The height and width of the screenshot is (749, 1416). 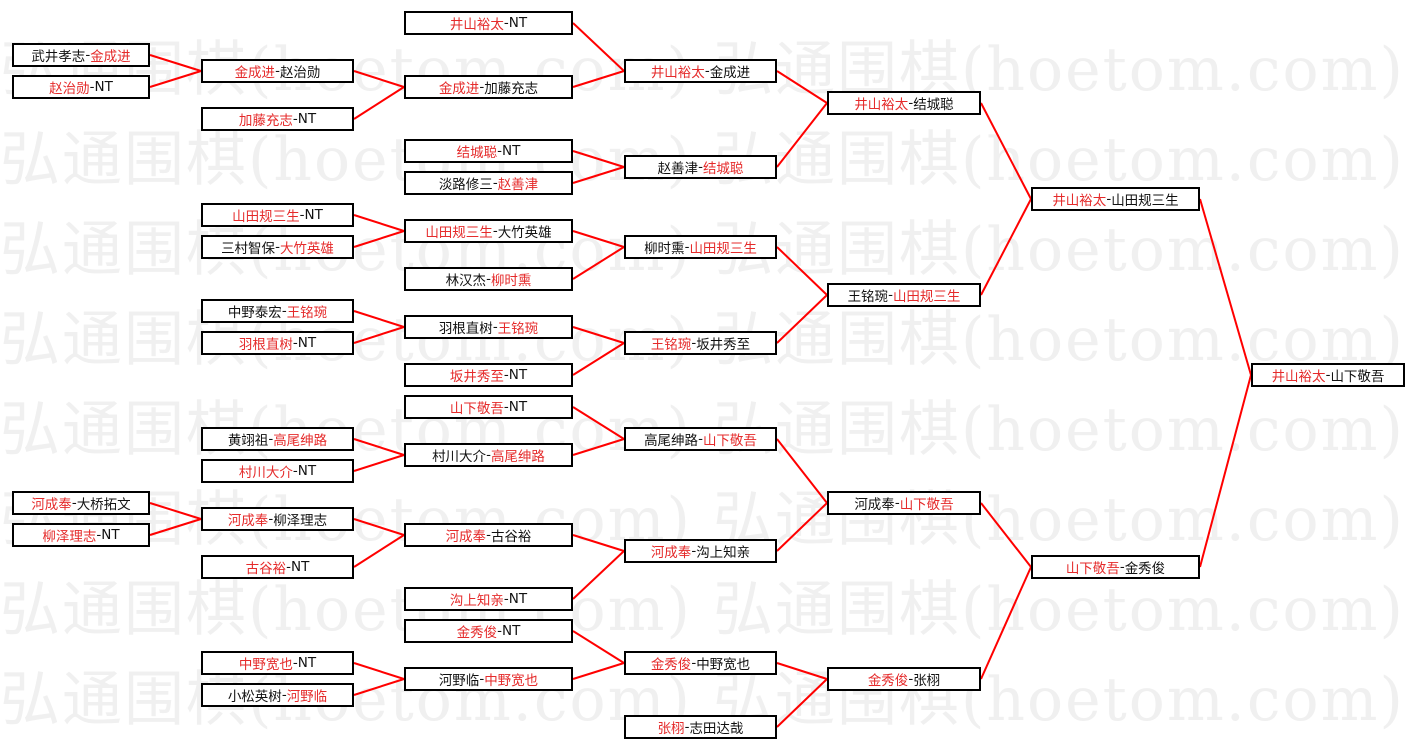 What do you see at coordinates (723, 345) in the screenshot?
I see `player-b: 坂井秀至` at bounding box center [723, 345].